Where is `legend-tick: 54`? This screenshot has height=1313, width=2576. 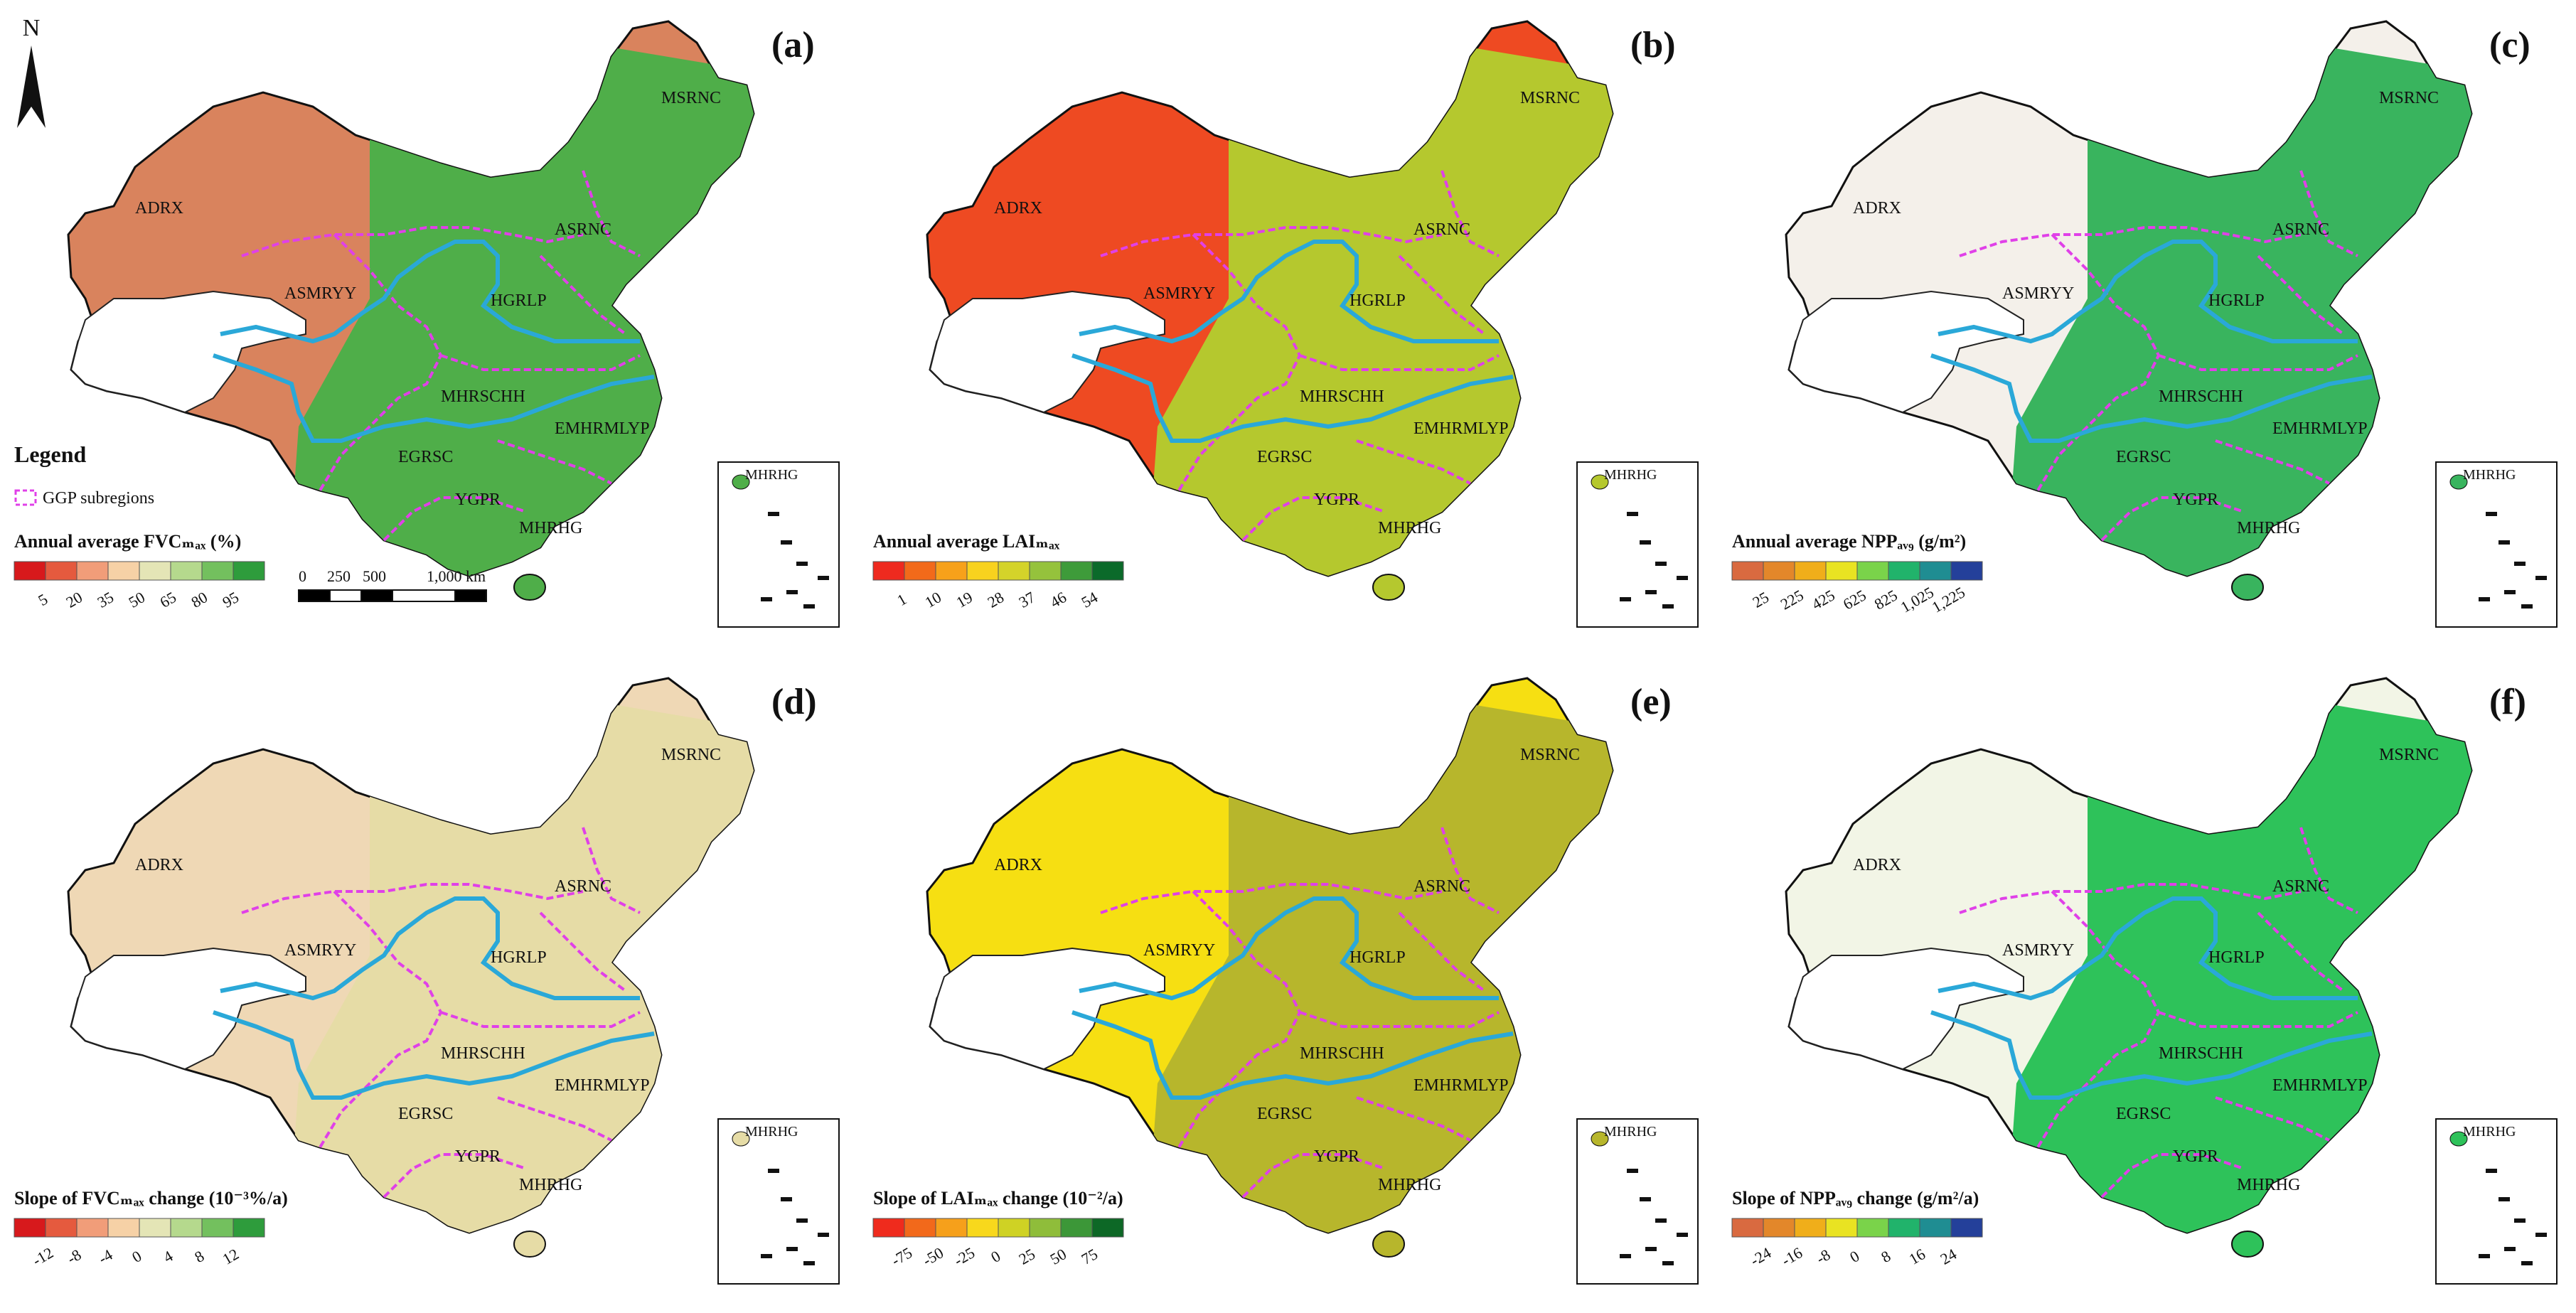
legend-tick: 54 is located at coordinates (1090, 600).